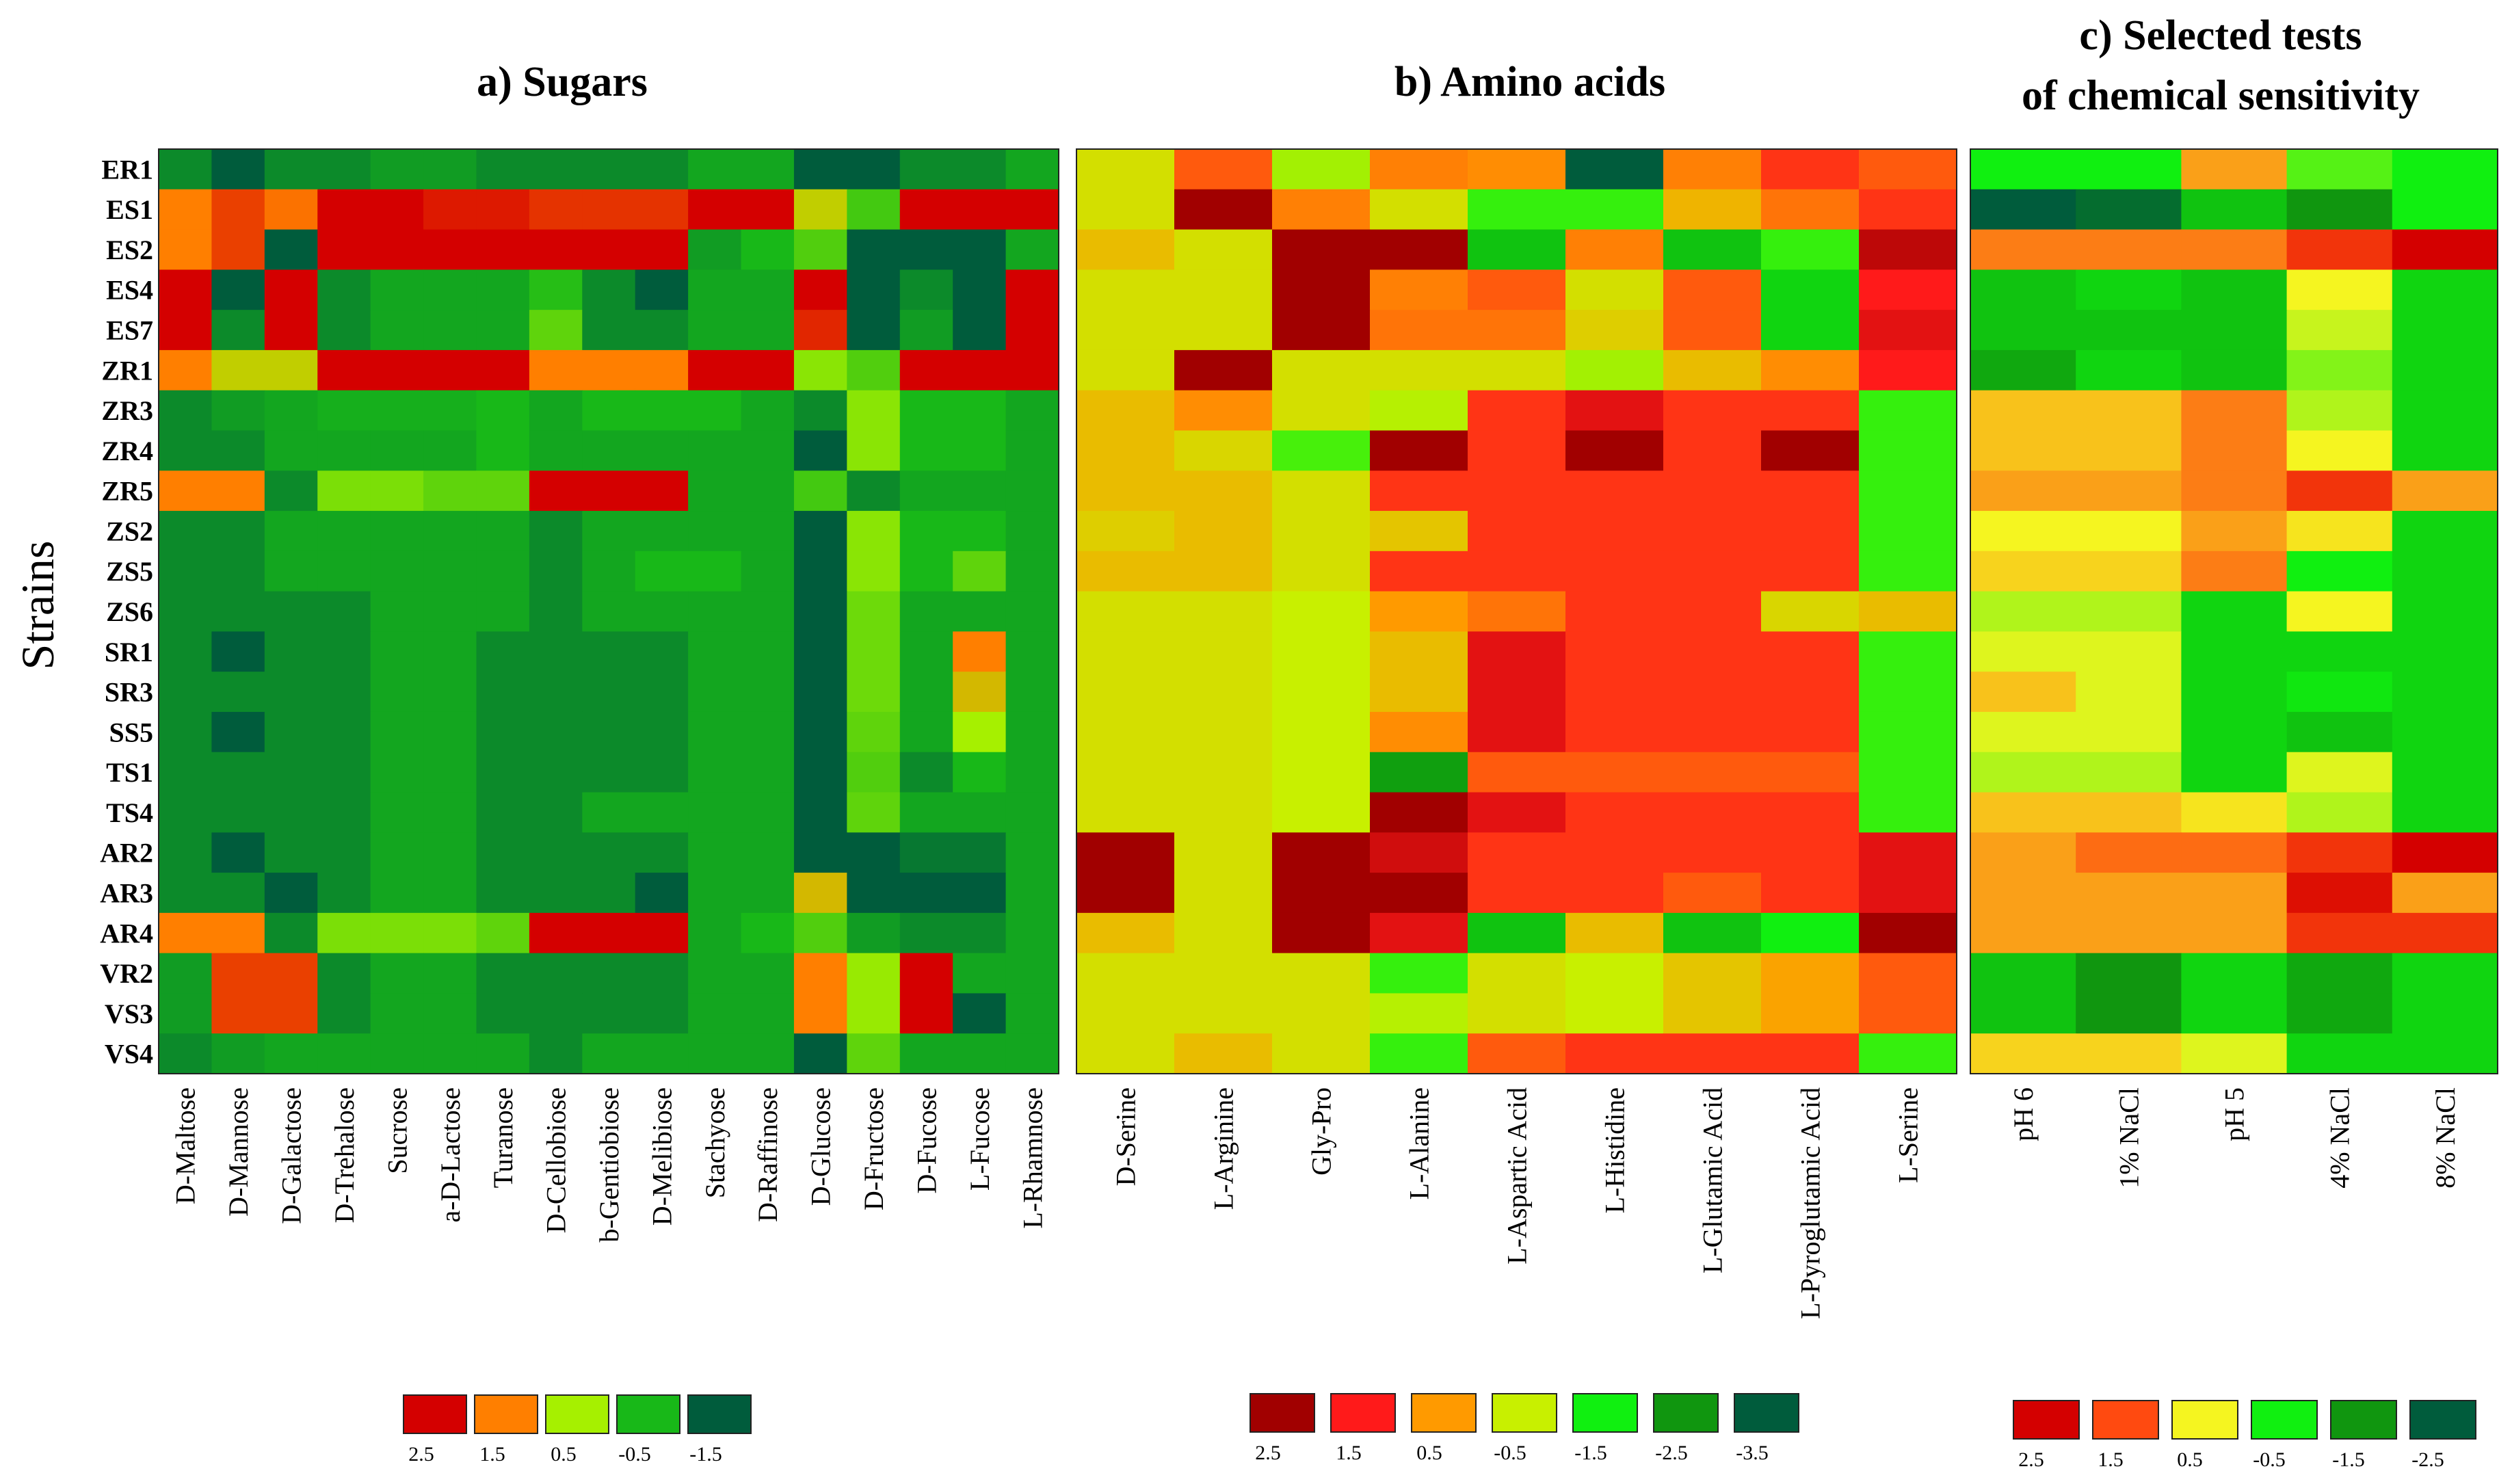  What do you see at coordinates (1223, 1148) in the screenshot?
I see `column-label: L-Arginine` at bounding box center [1223, 1148].